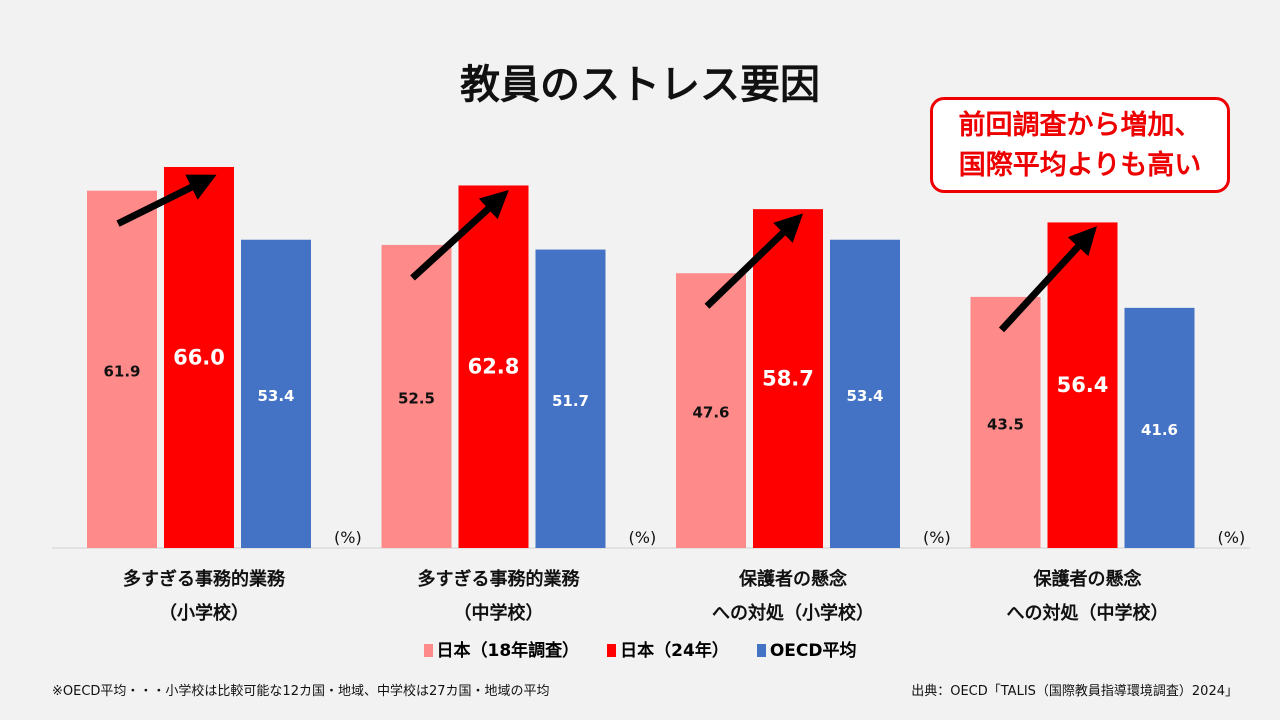 This screenshot has height=720, width=1280. What do you see at coordinates (1087, 613) in the screenshot?
I see `category-label-line: への対処（中学校）` at bounding box center [1087, 613].